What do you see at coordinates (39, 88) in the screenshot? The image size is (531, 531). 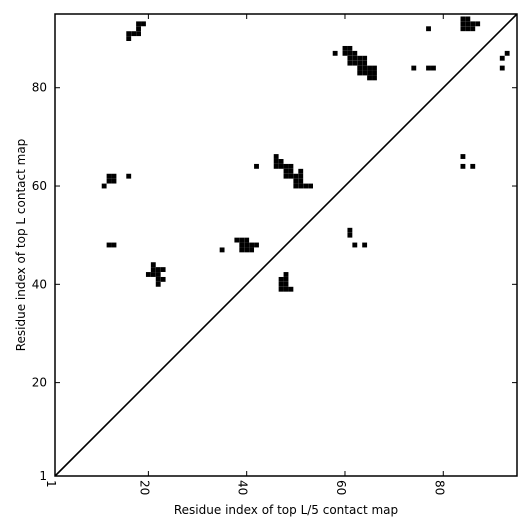 I see `y-tick-label: 80` at bounding box center [39, 88].